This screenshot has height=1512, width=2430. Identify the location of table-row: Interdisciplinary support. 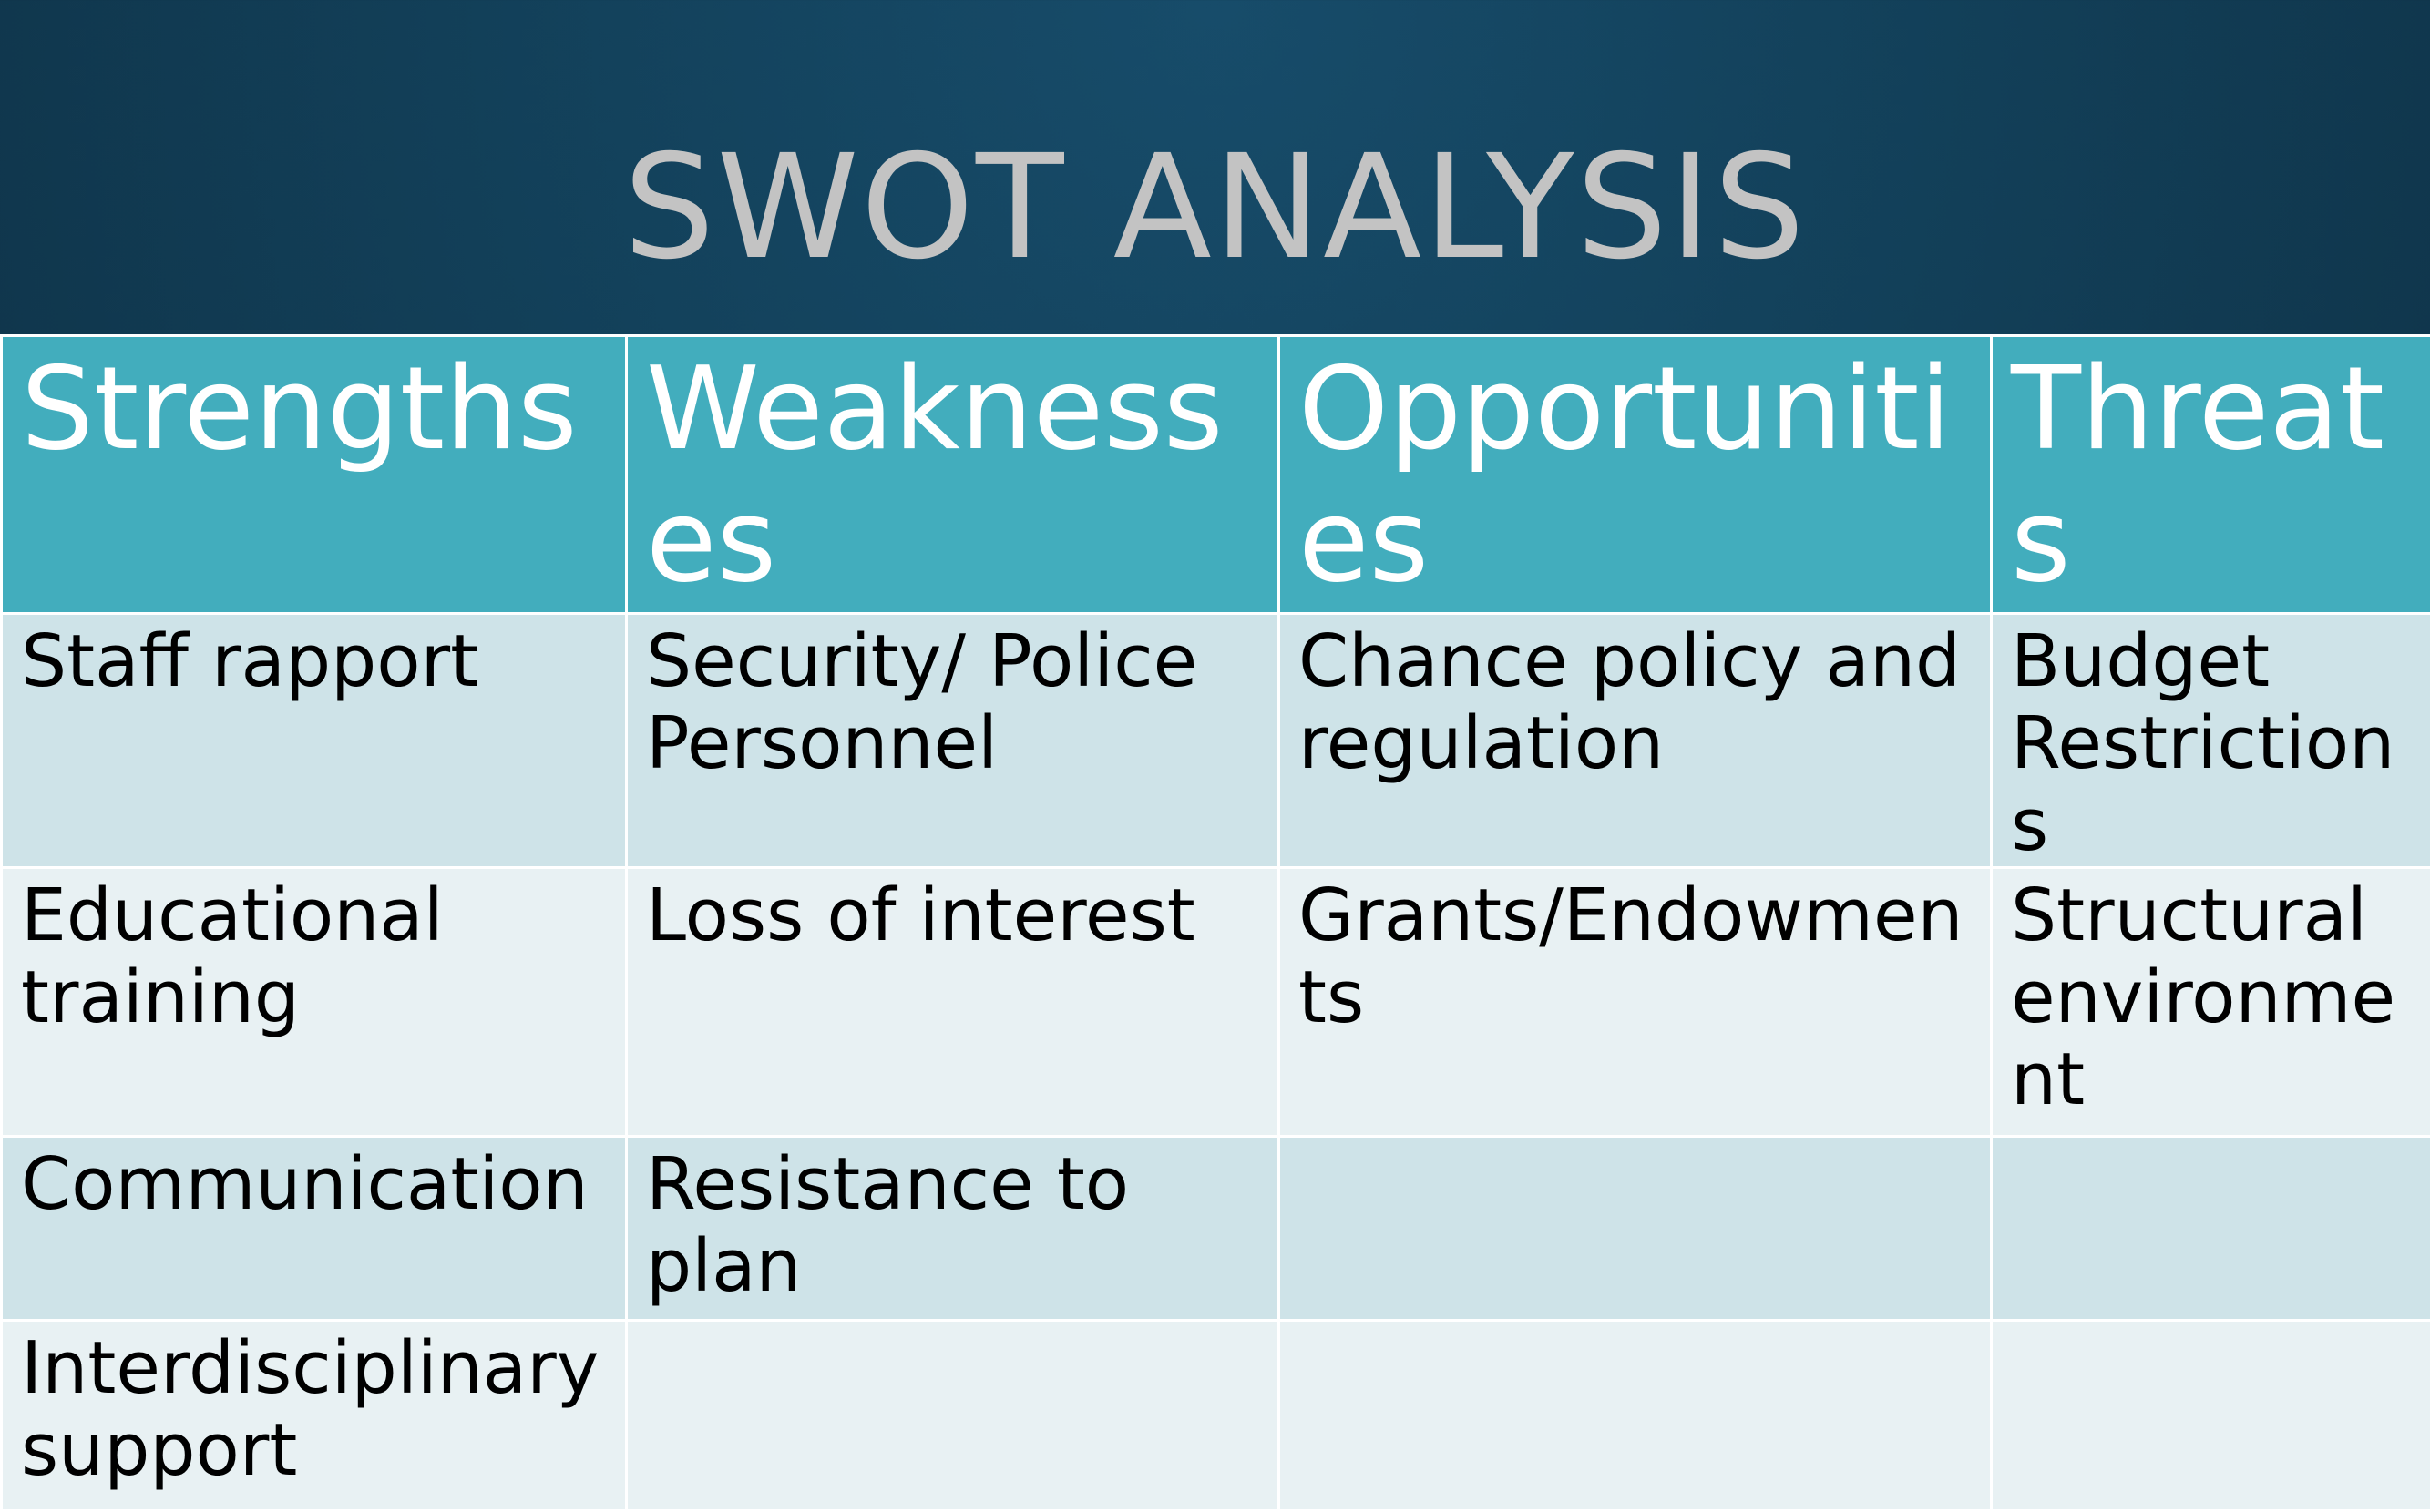
(1216, 1416).